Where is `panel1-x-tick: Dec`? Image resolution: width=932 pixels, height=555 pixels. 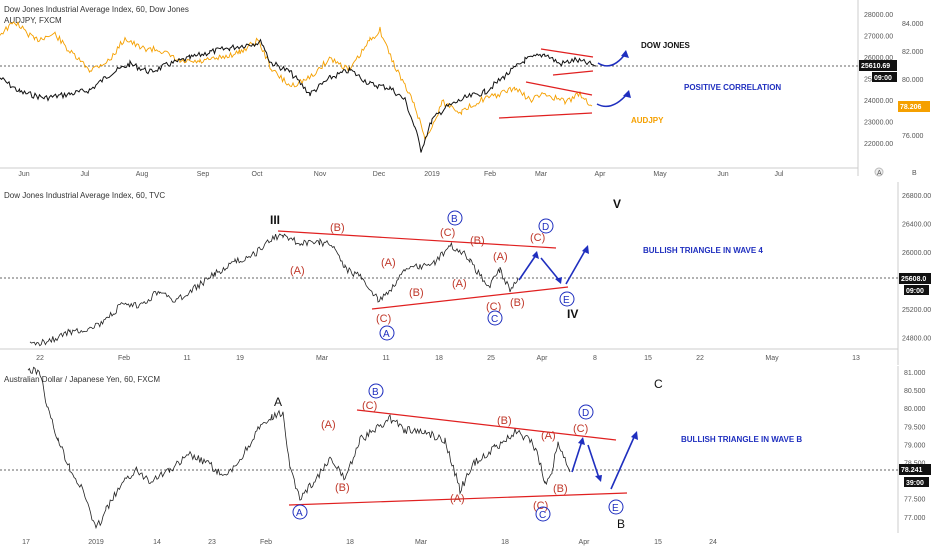
panel1-x-tick: Dec is located at coordinates (379, 174).